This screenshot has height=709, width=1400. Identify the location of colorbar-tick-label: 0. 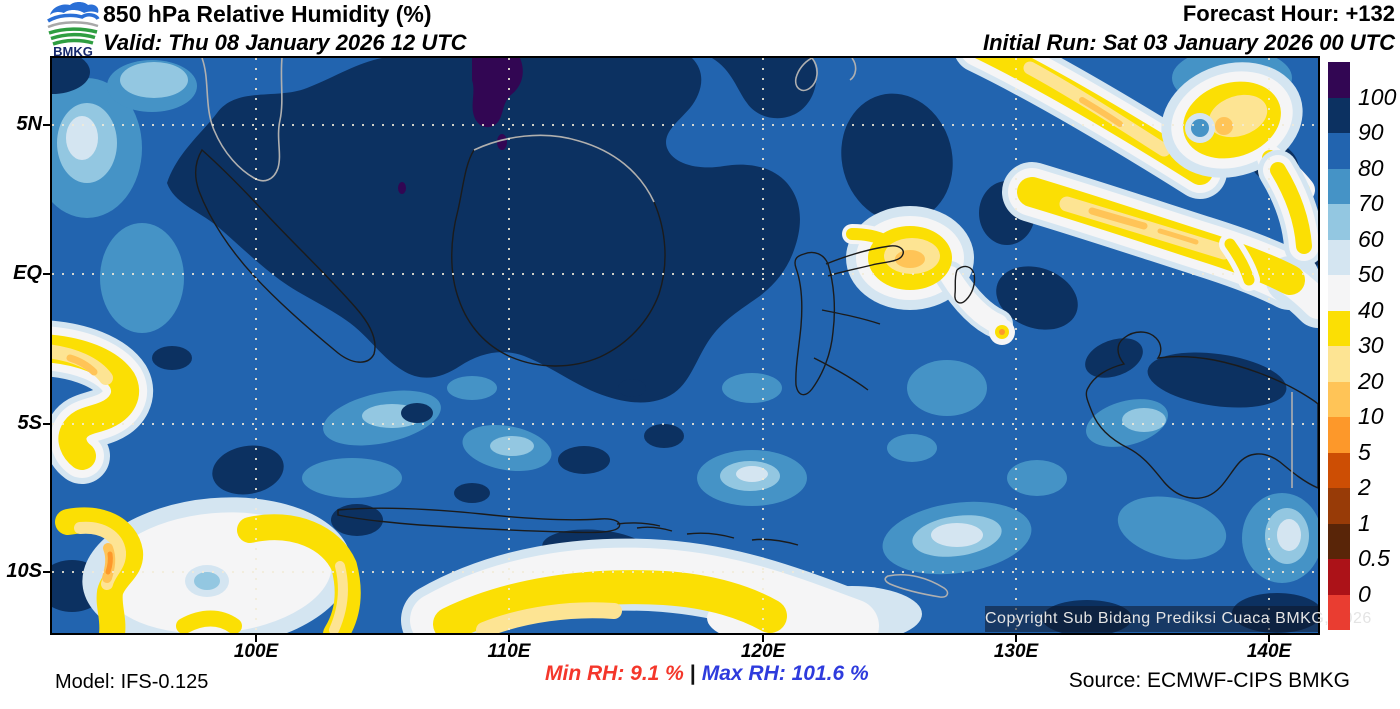
(1364, 593).